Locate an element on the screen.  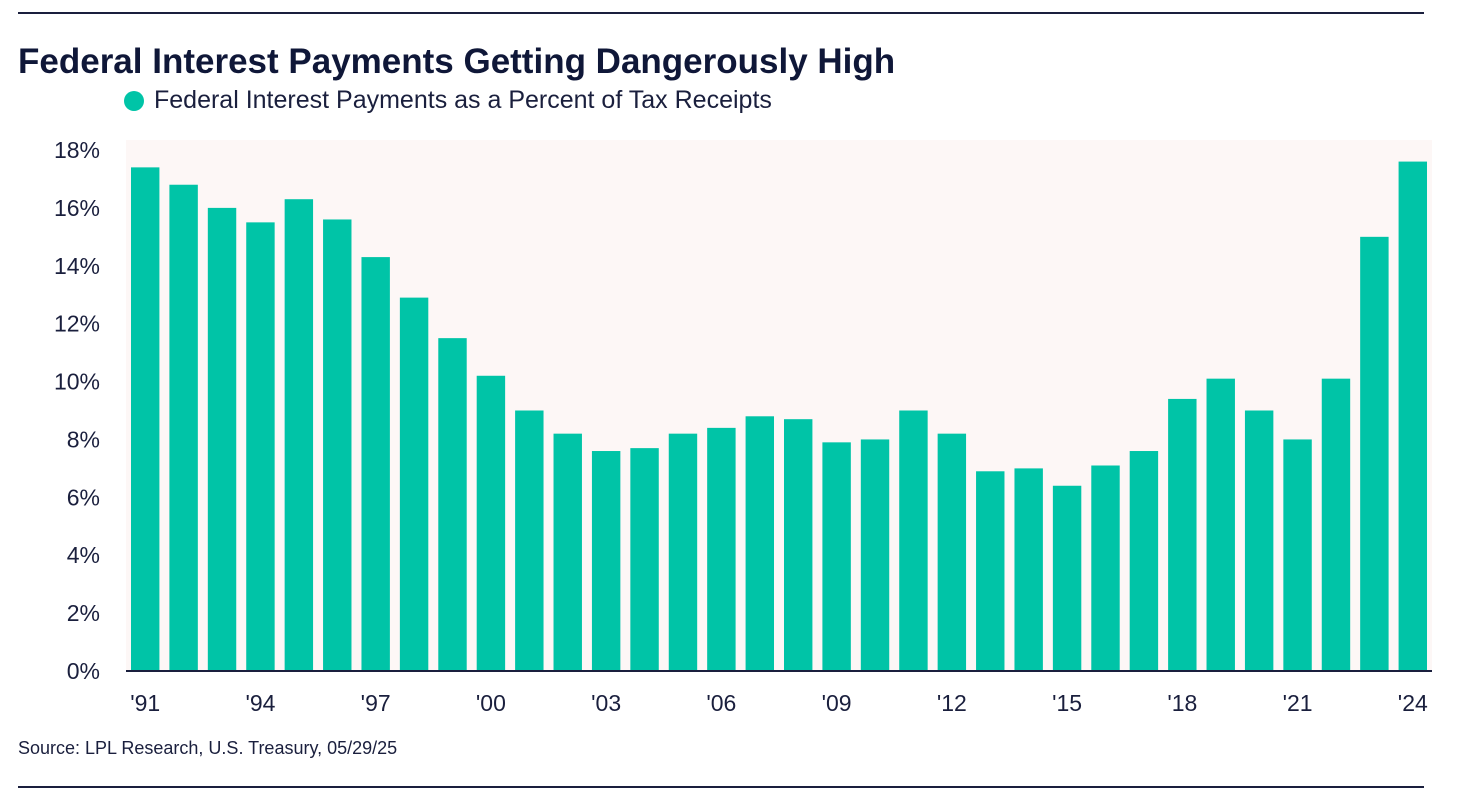
x-tick-label: '94 is located at coordinates (260, 703).